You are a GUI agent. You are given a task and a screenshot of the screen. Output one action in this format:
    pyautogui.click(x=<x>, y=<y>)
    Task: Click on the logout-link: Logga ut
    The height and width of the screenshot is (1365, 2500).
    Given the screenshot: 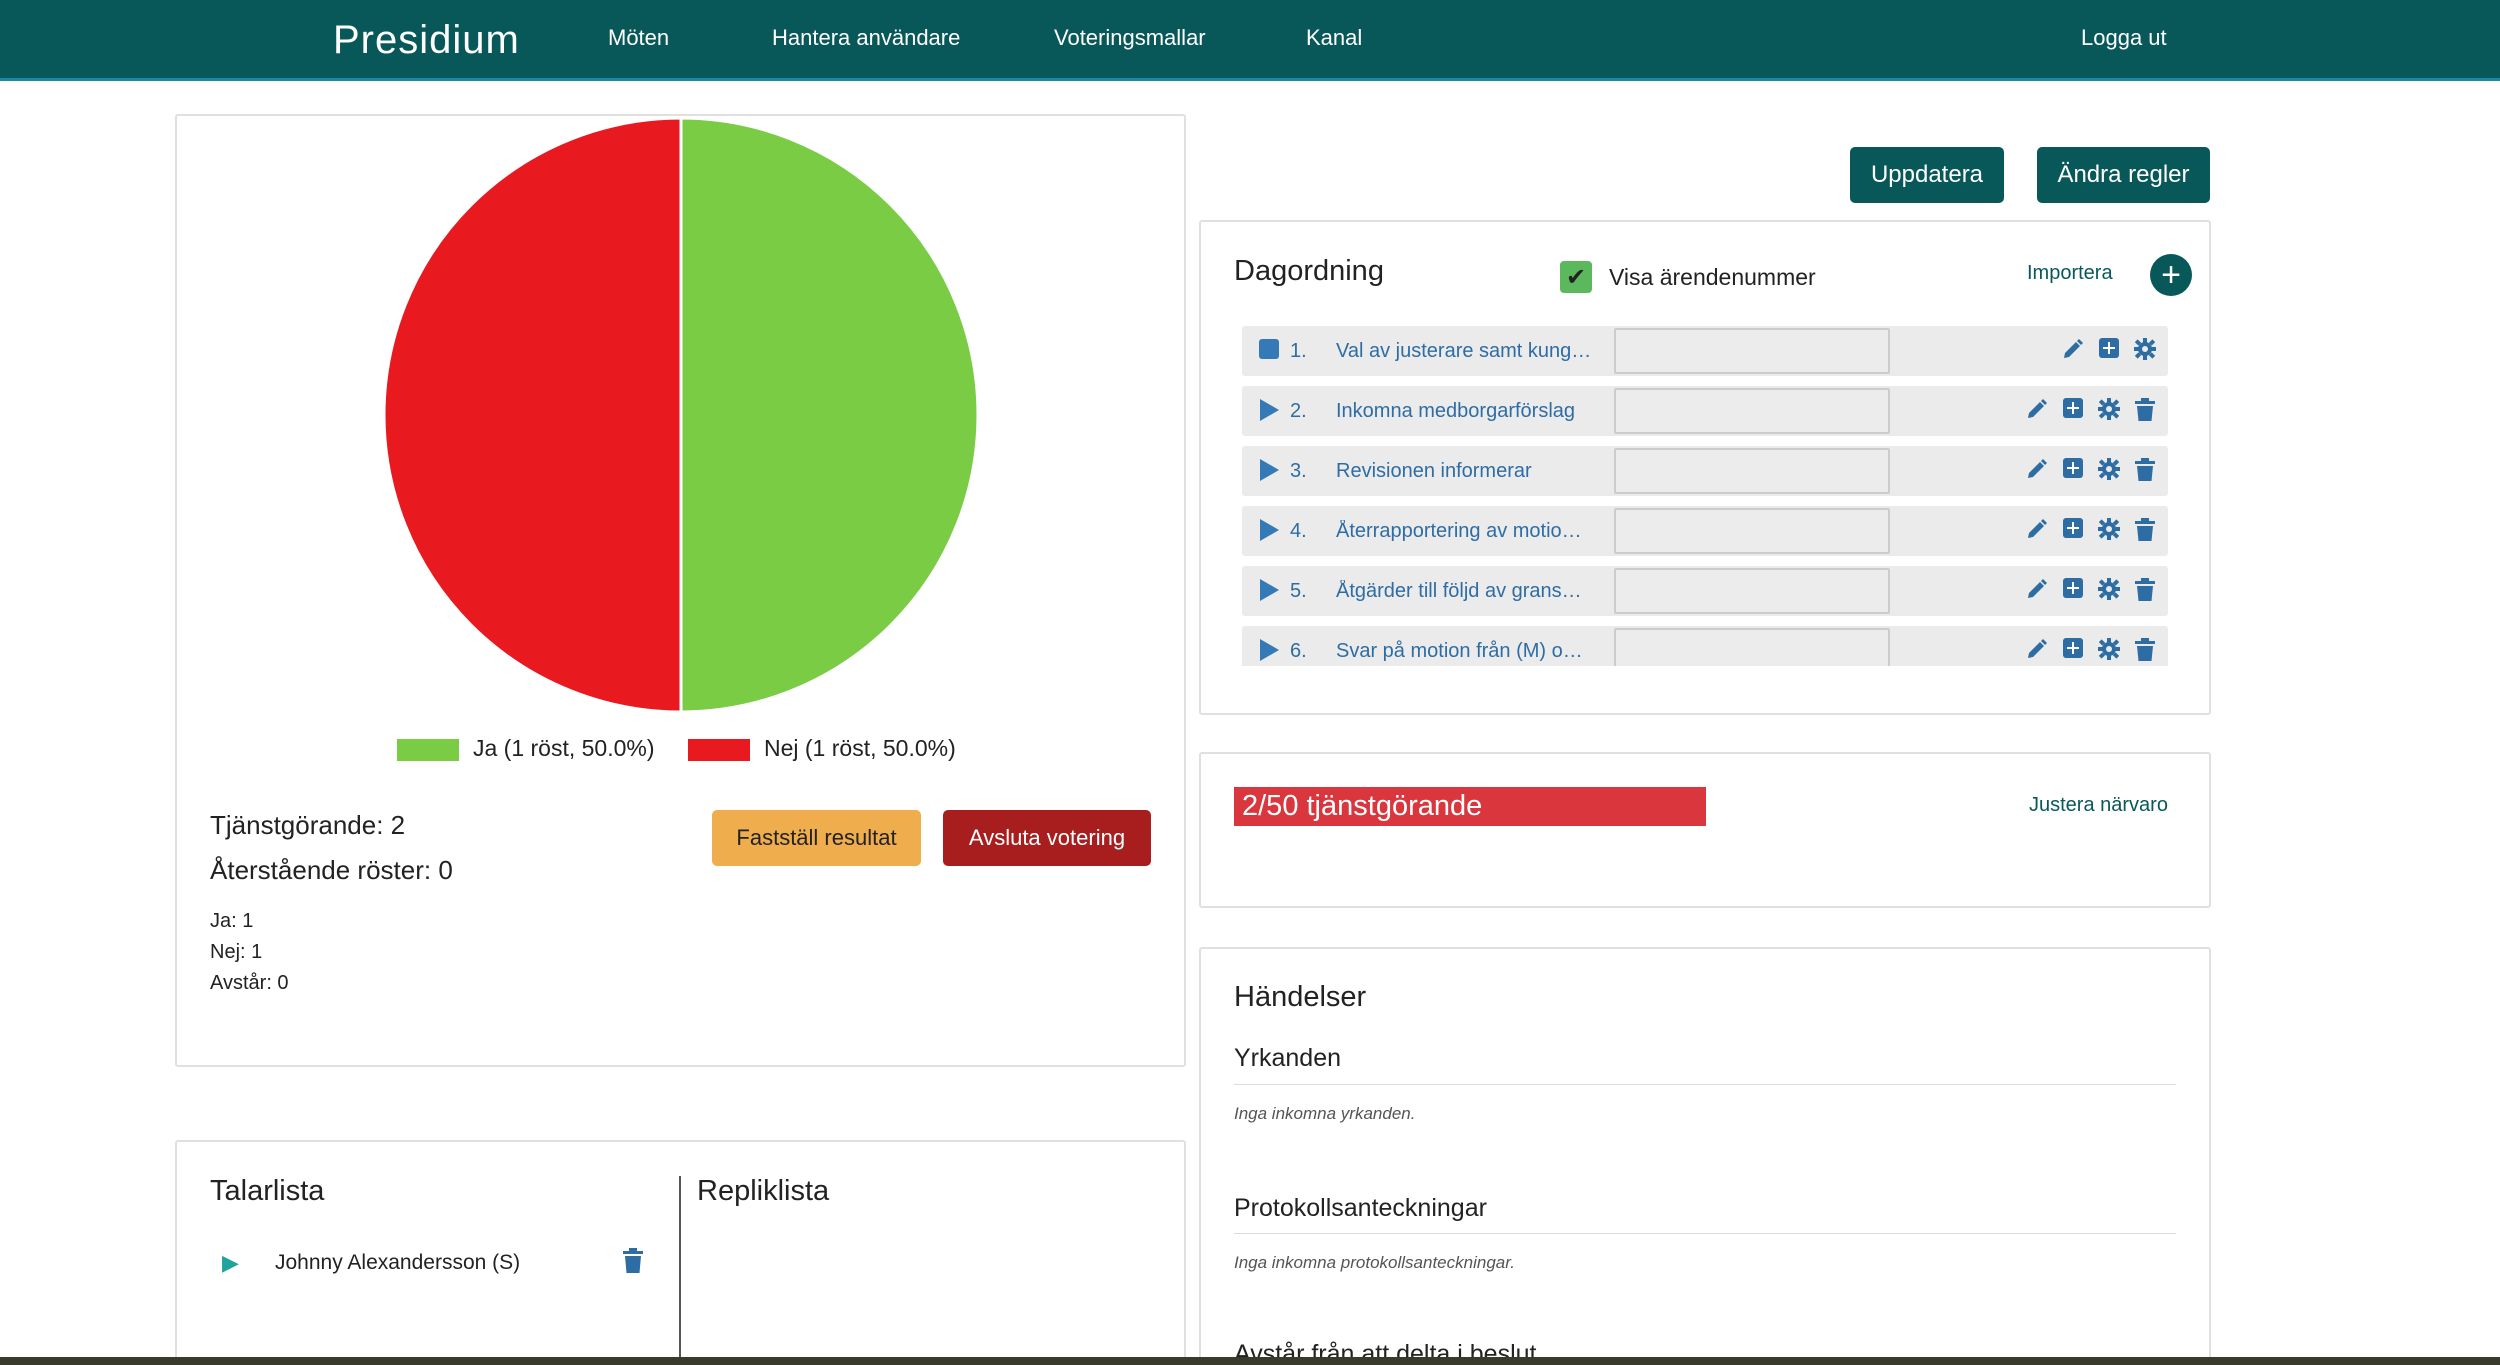 What is the action you would take?
    pyautogui.click(x=2124, y=37)
    